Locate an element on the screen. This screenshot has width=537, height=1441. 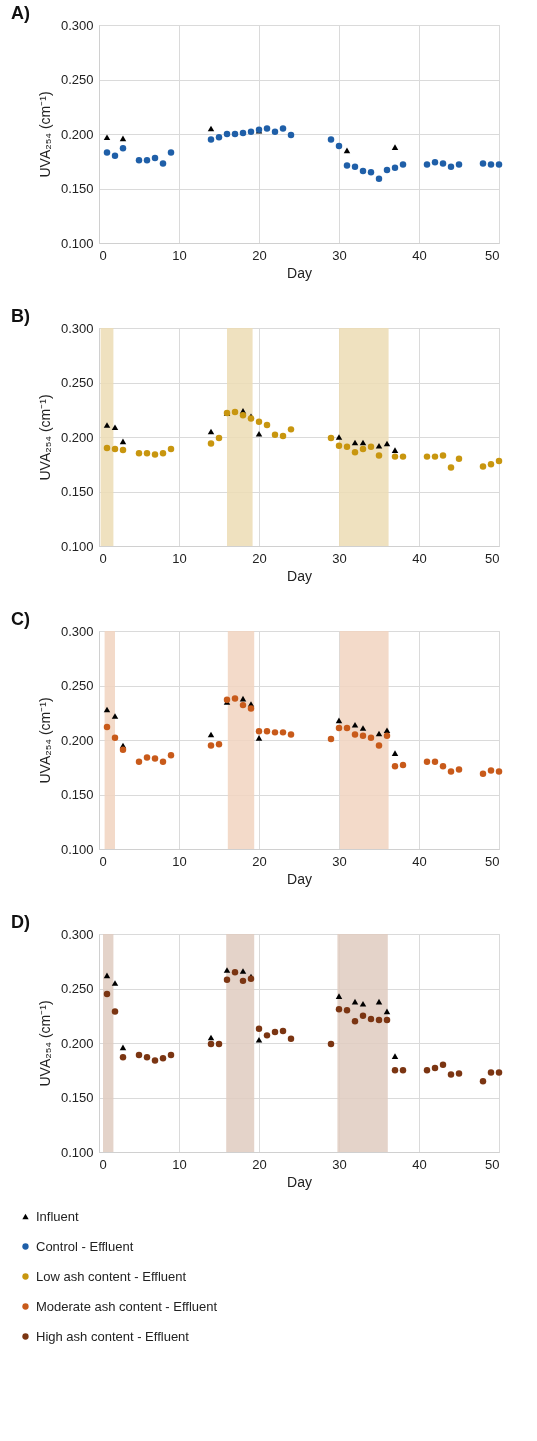
chart-title: C) is located at coordinates (20, 619).